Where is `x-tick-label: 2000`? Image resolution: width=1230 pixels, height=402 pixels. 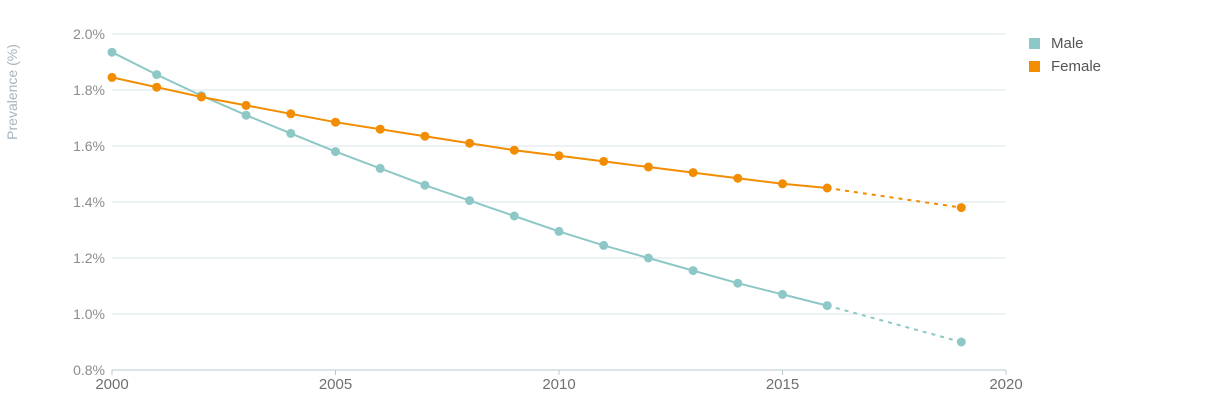 x-tick-label: 2000 is located at coordinates (111, 384).